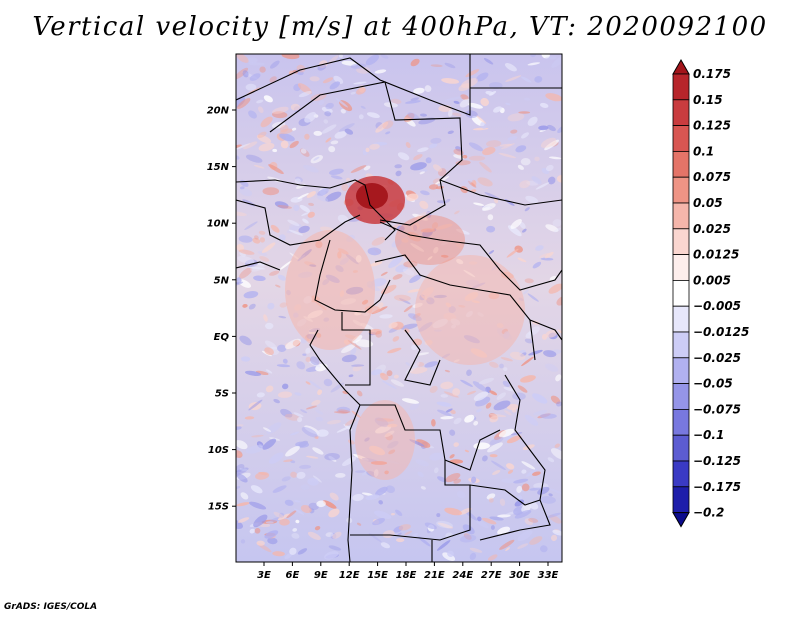 The width and height of the screenshot is (800, 618). I want to click on colorbar-label: −0.05, so click(713, 384).